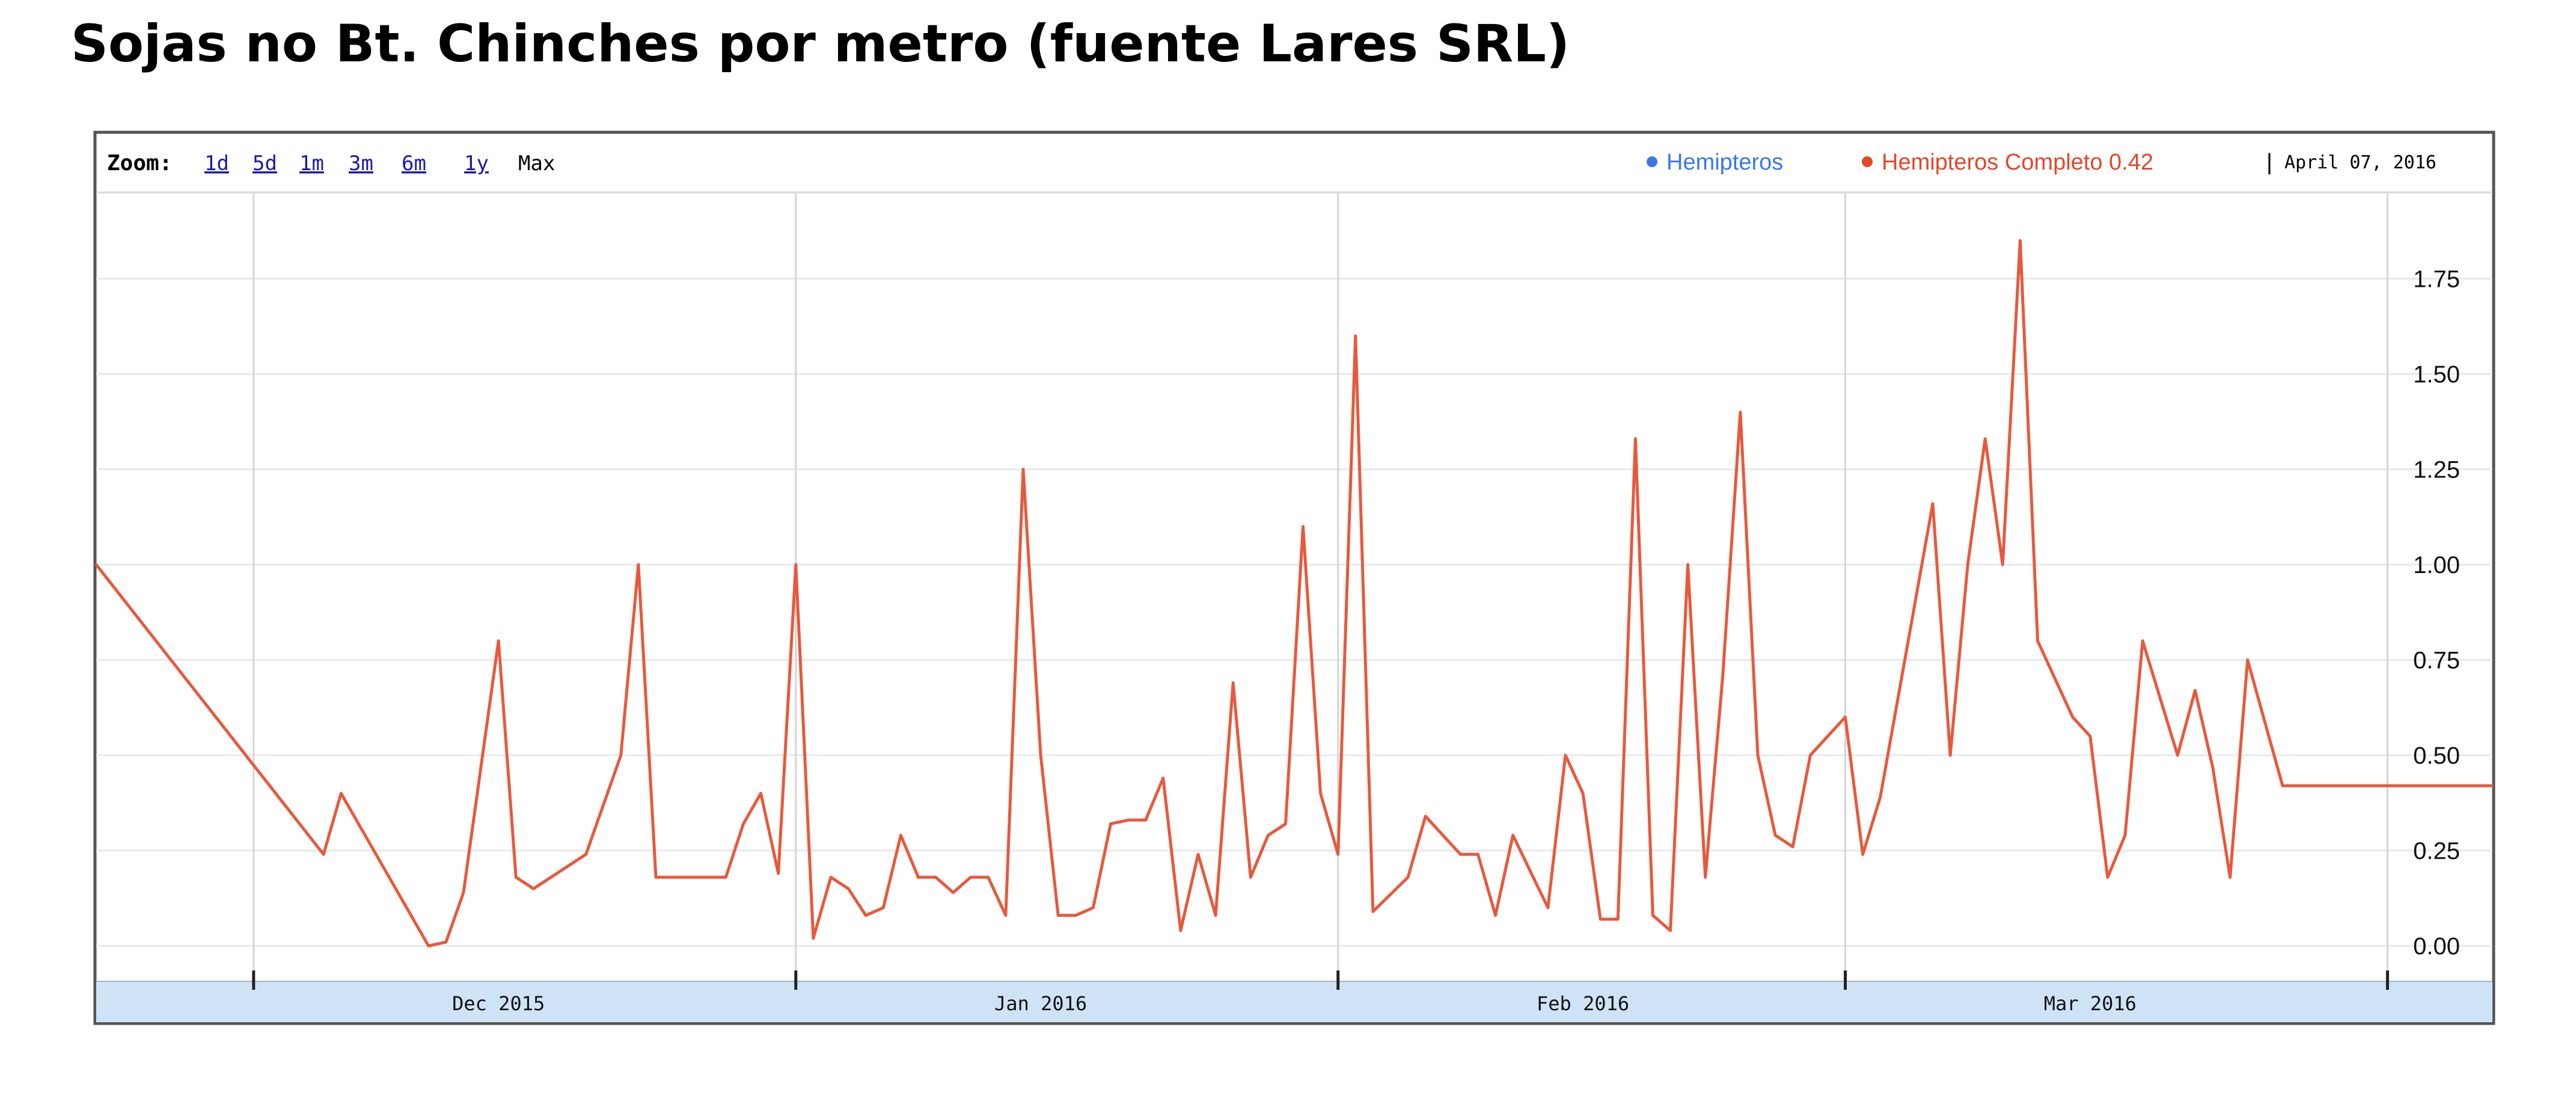 The width and height of the screenshot is (2576, 1098). Describe the element at coordinates (2360, 162) in the screenshot. I see `legend-date: April 07, 2016` at that location.